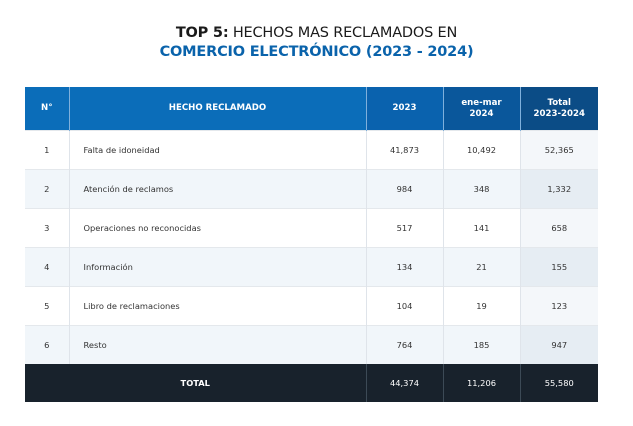 This screenshot has height=426, width=633. Describe the element at coordinates (195, 383) in the screenshot. I see `total-label: TOTAL` at that location.